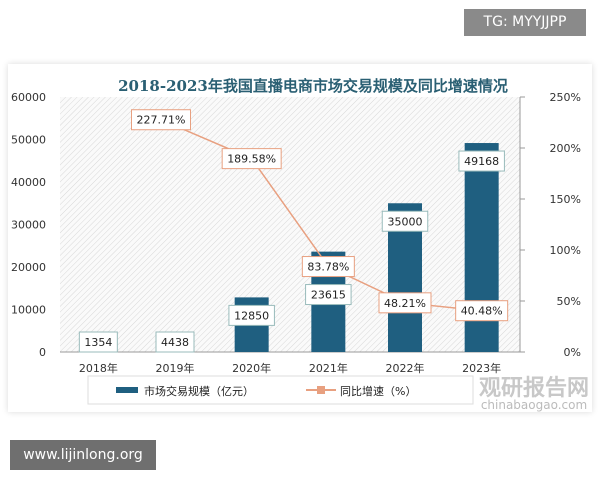 This screenshot has width=600, height=480. Describe the element at coordinates (405, 368) in the screenshot. I see `x-axis-tick: 2022年` at that location.